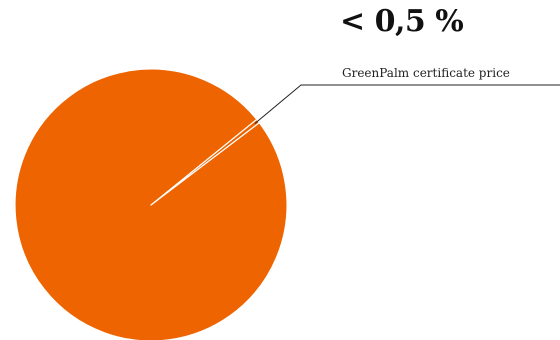 The width and height of the screenshot is (560, 340). Describe the element at coordinates (402, 21) in the screenshot. I see `callout-value: < 0,5 %` at that location.